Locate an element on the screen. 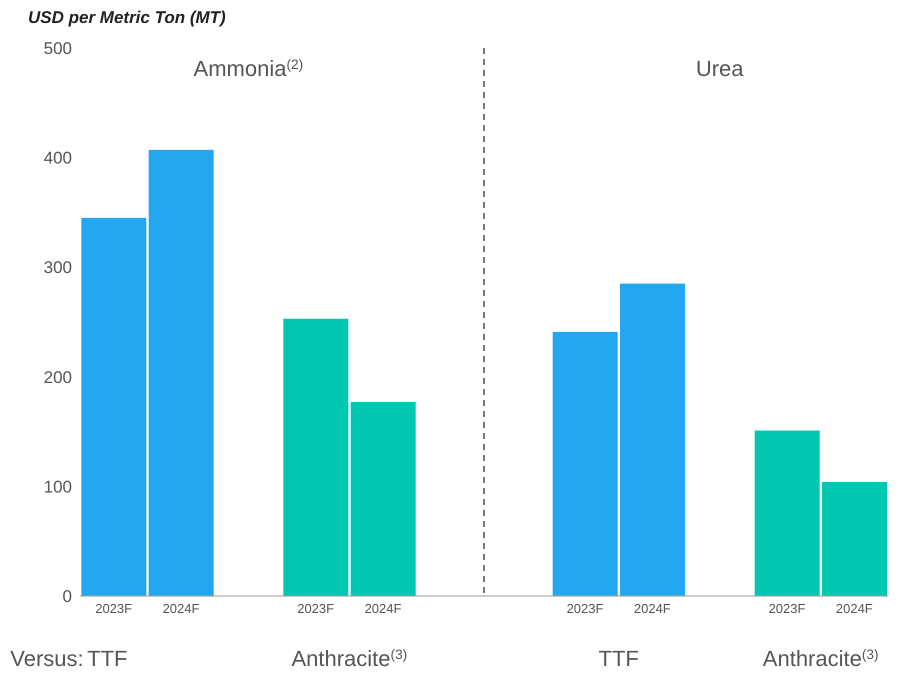 Image resolution: width=916 pixels, height=682 pixels. y-tick-label: 300 is located at coordinates (58, 268).